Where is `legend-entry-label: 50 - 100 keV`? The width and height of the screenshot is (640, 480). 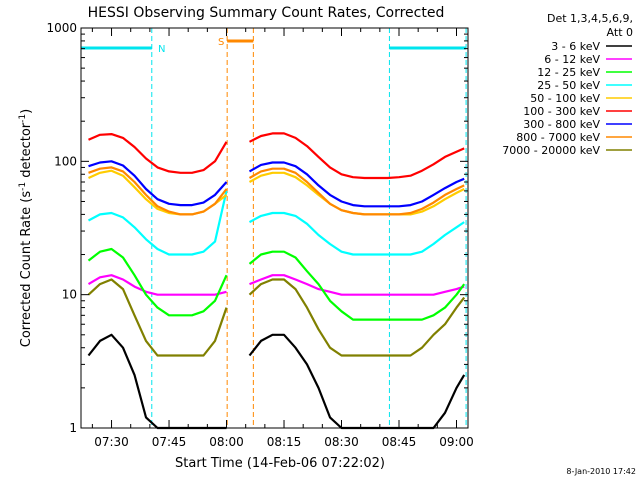
legend-entry-label: 50 - 100 keV is located at coordinates (565, 98).